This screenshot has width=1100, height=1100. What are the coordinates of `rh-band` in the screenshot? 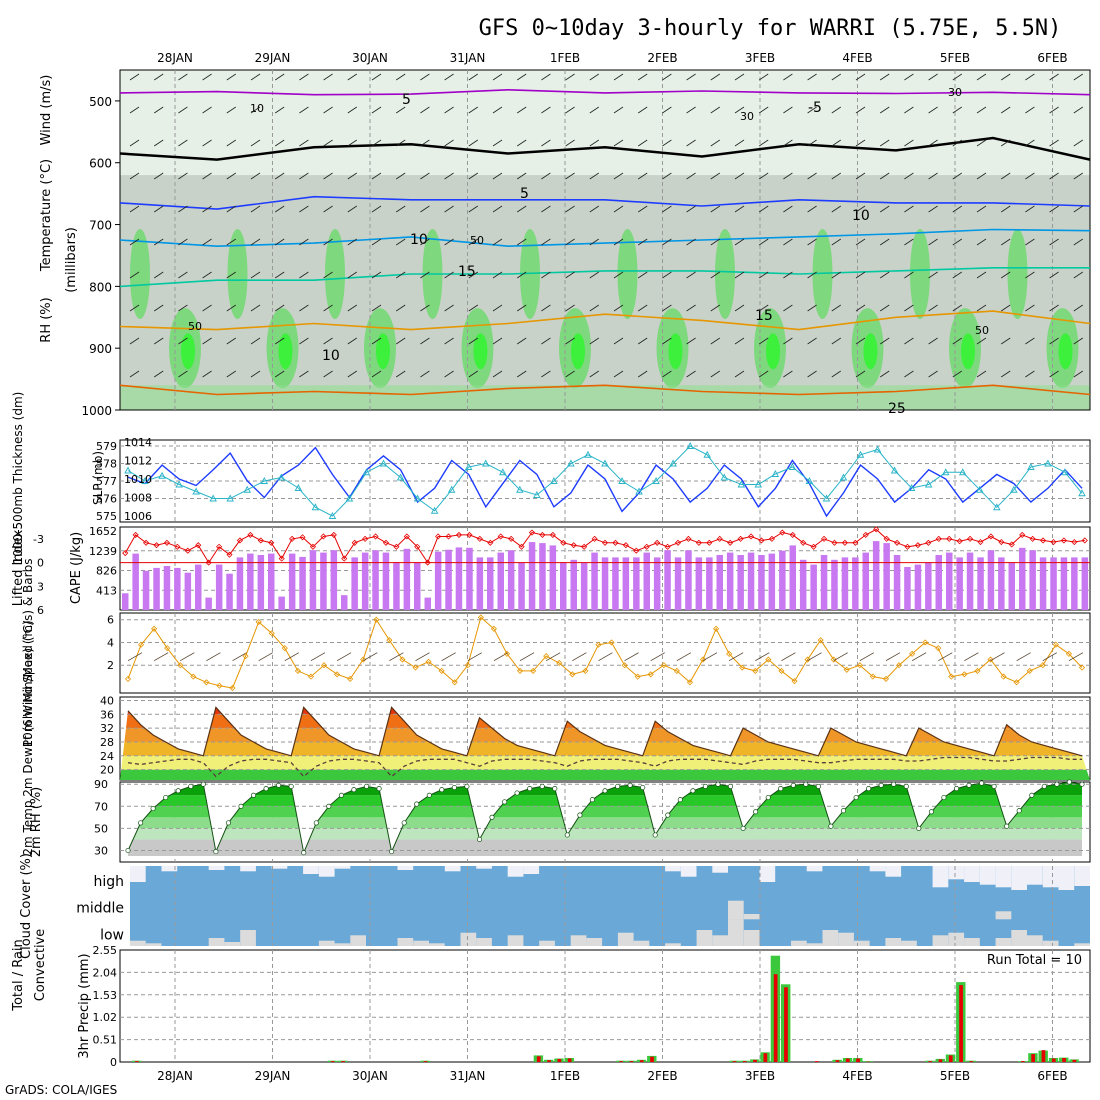 It's located at (605, 823).